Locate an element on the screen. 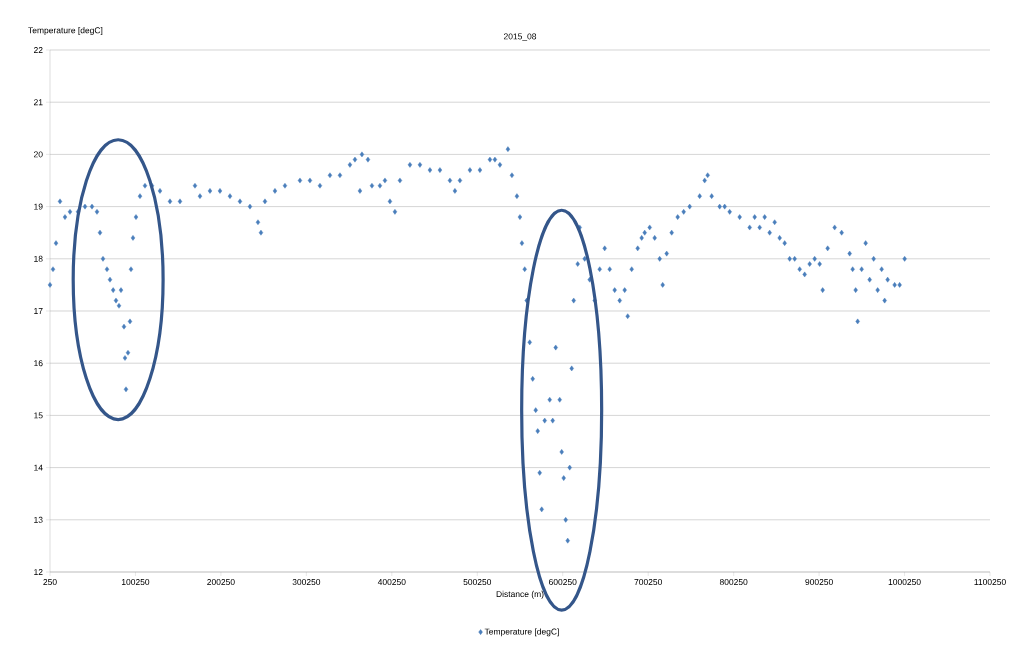 This screenshot has width=1019, height=664. x-tick-label: 400250 is located at coordinates (391, 582).